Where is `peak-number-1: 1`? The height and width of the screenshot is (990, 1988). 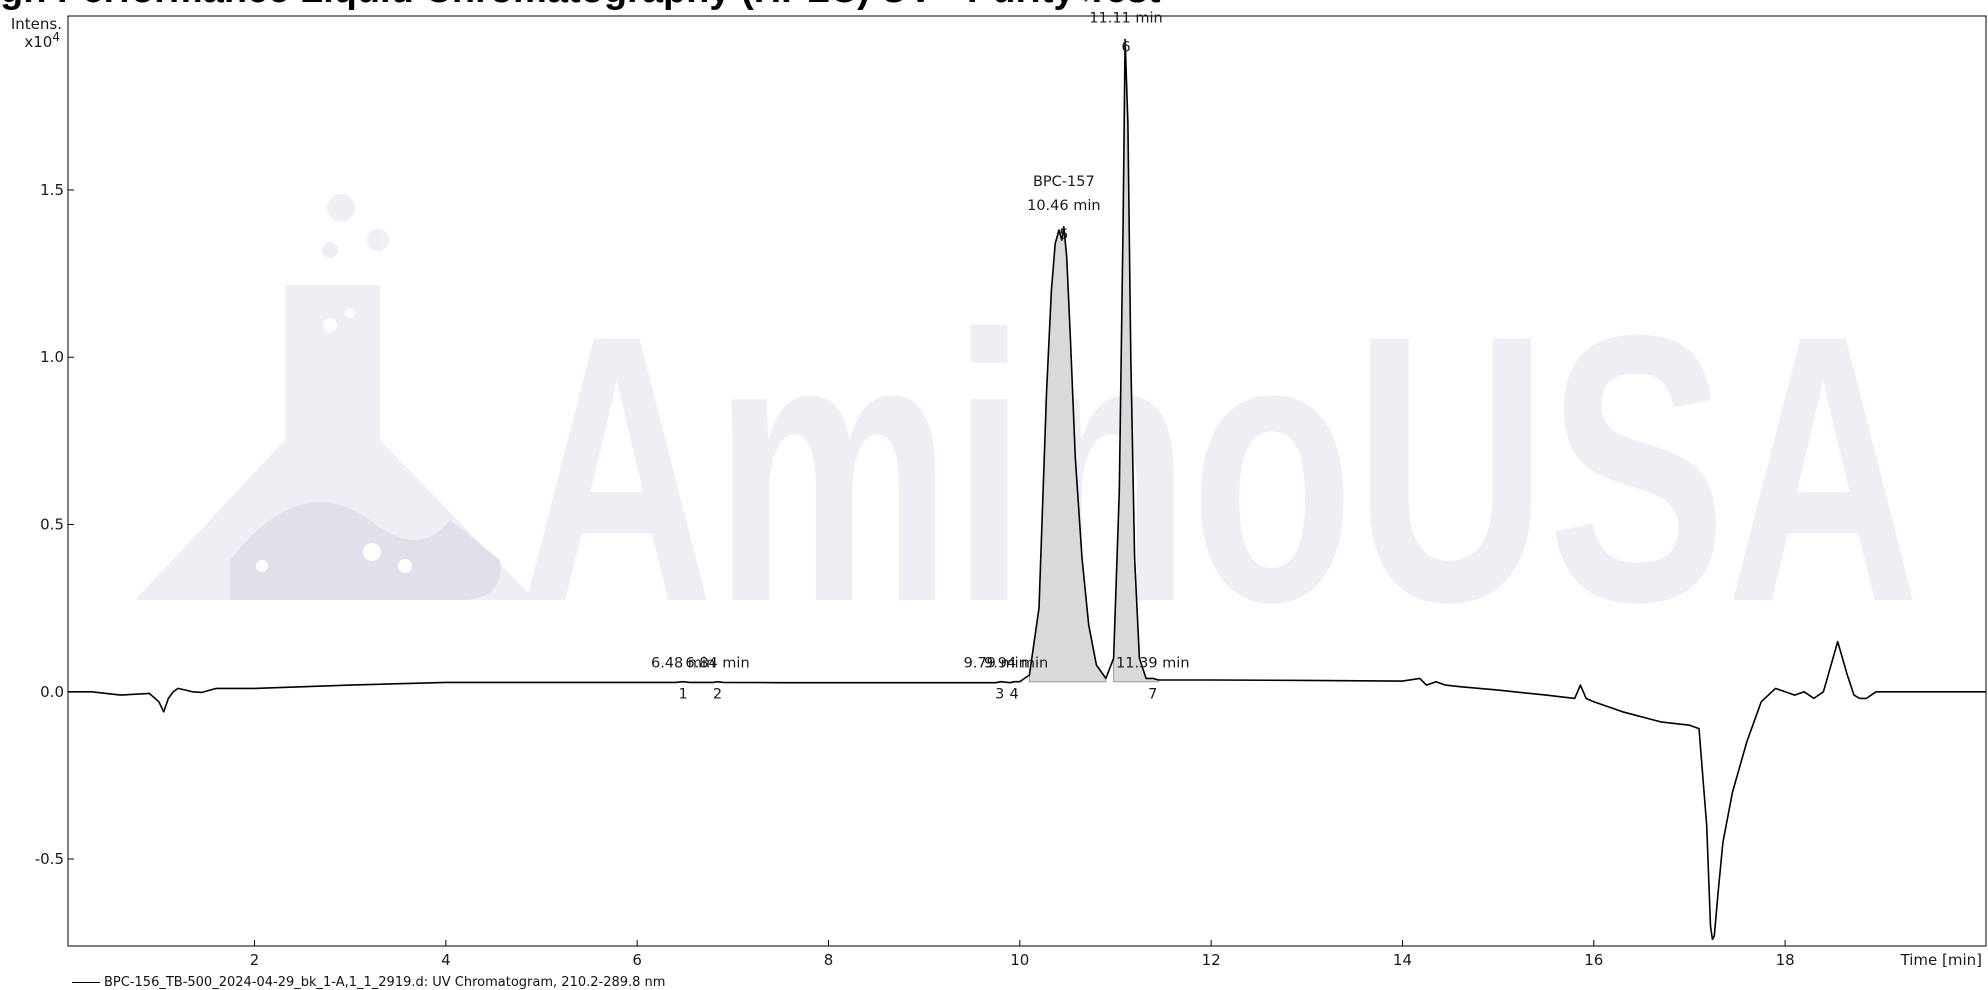
peak-number-1: 1 is located at coordinates (682, 695).